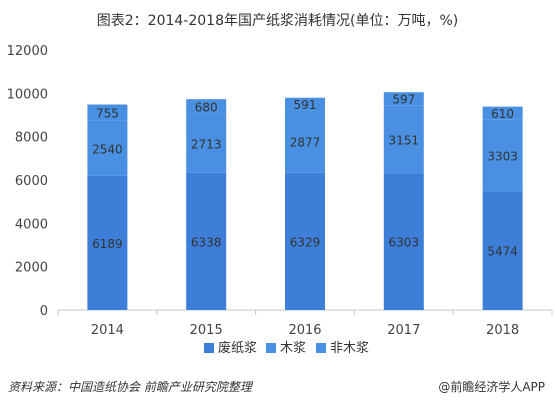 The height and width of the screenshot is (408, 555). Describe the element at coordinates (130, 387) in the screenshot. I see `source-note: 资料来源：中国造纸协会 前瞻产业研究院整理` at that location.